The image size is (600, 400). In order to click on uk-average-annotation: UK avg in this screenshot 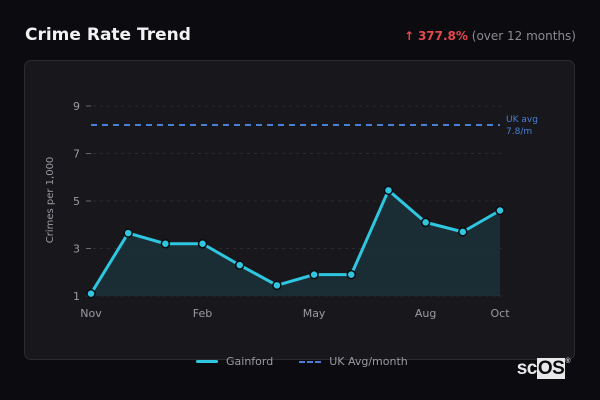, I will do `click(522, 120)`.